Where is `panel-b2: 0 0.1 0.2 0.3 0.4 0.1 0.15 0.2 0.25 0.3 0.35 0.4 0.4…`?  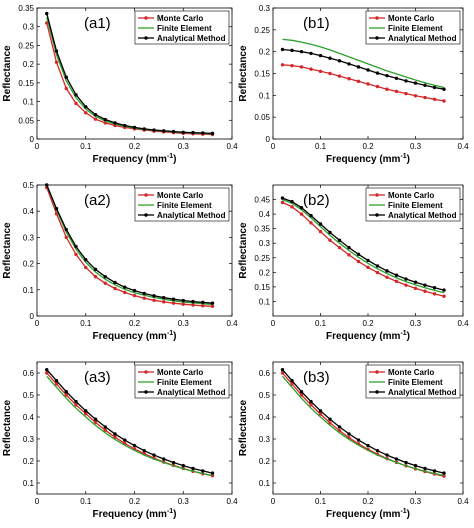 panel-b2: 0 0.1 0.2 0.3 0.4 0.1 0.15 0.2 0.25 0.3 0.35 0.4 0.4… is located at coordinates (353, 263).